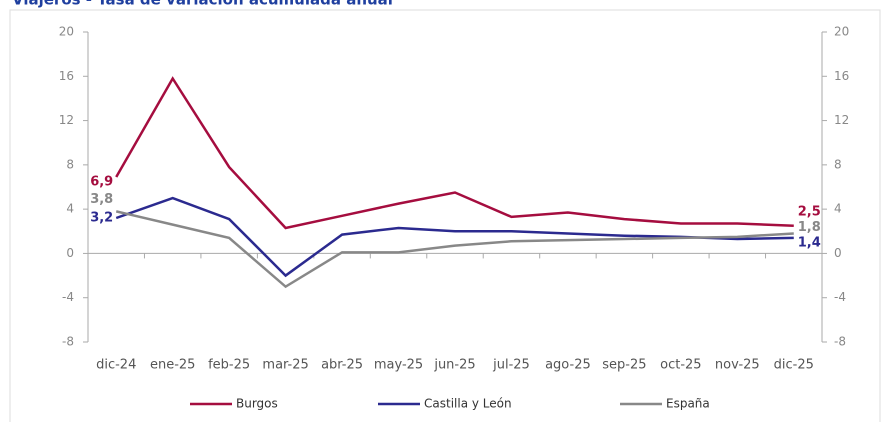  What do you see at coordinates (101, 218) in the screenshot?
I see `data-label: 3,2` at bounding box center [101, 218].